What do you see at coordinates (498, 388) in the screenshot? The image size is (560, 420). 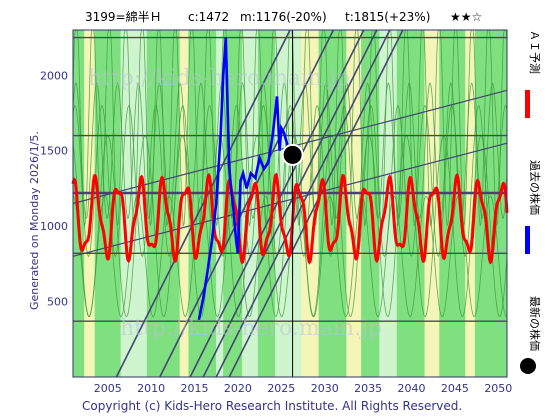 I see `x-tick-2050: 2050` at bounding box center [498, 388].